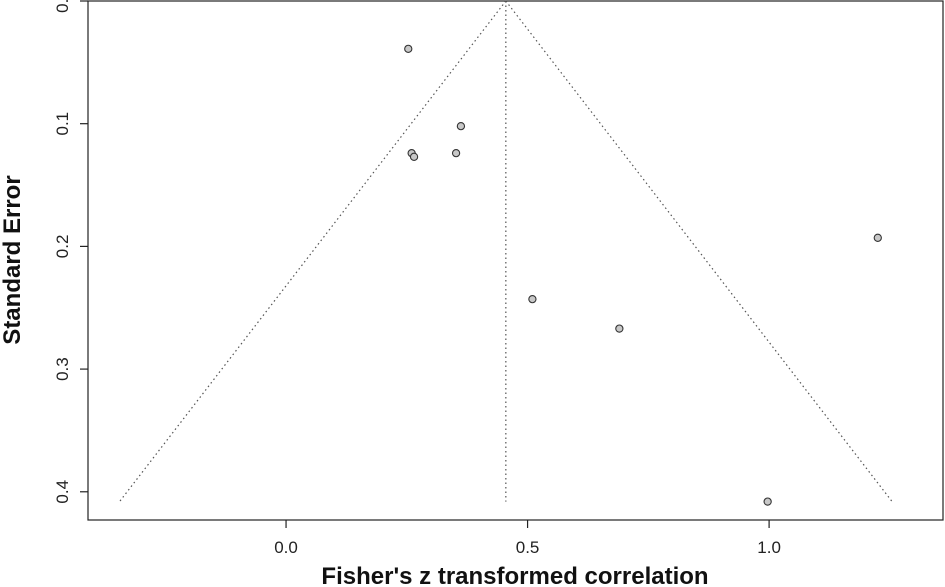  What do you see at coordinates (62, 492) in the screenshot?
I see `y-tick-label: 0.4` at bounding box center [62, 492].